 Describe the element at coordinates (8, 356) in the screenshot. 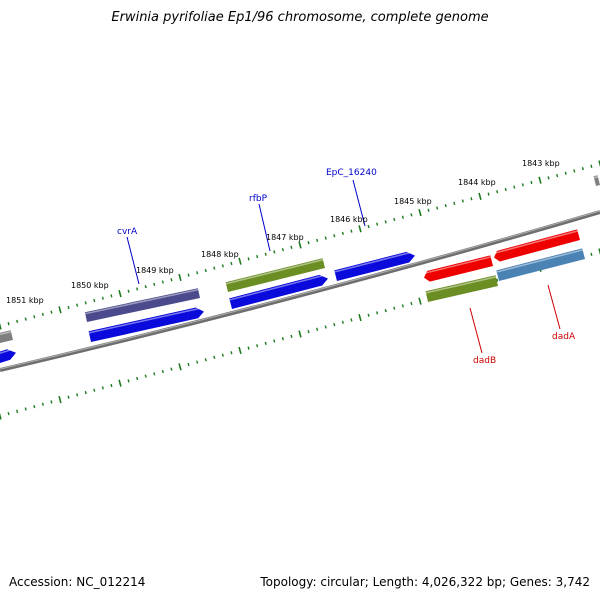

I see `cds-edge-blue-left-body` at that location.